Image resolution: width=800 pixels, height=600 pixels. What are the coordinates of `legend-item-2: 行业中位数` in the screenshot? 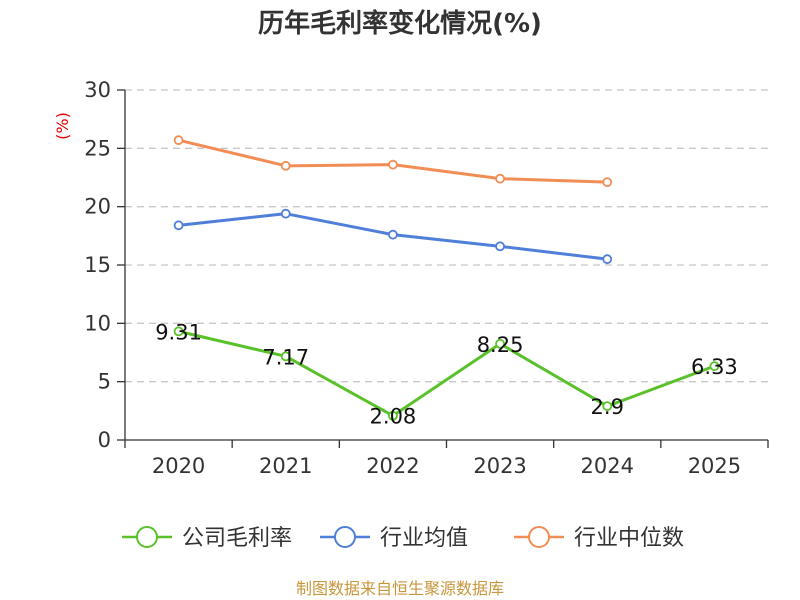 It's located at (599, 538).